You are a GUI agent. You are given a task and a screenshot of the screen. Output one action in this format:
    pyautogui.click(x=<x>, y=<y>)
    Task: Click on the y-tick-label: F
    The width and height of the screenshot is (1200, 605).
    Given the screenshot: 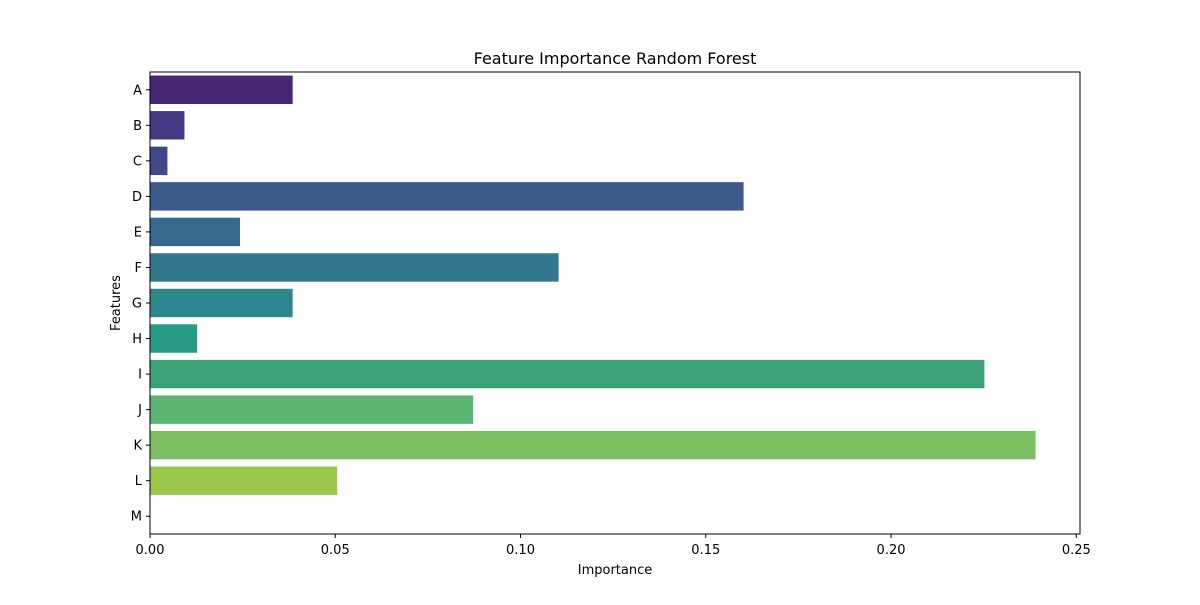 What is the action you would take?
    pyautogui.click(x=138, y=268)
    